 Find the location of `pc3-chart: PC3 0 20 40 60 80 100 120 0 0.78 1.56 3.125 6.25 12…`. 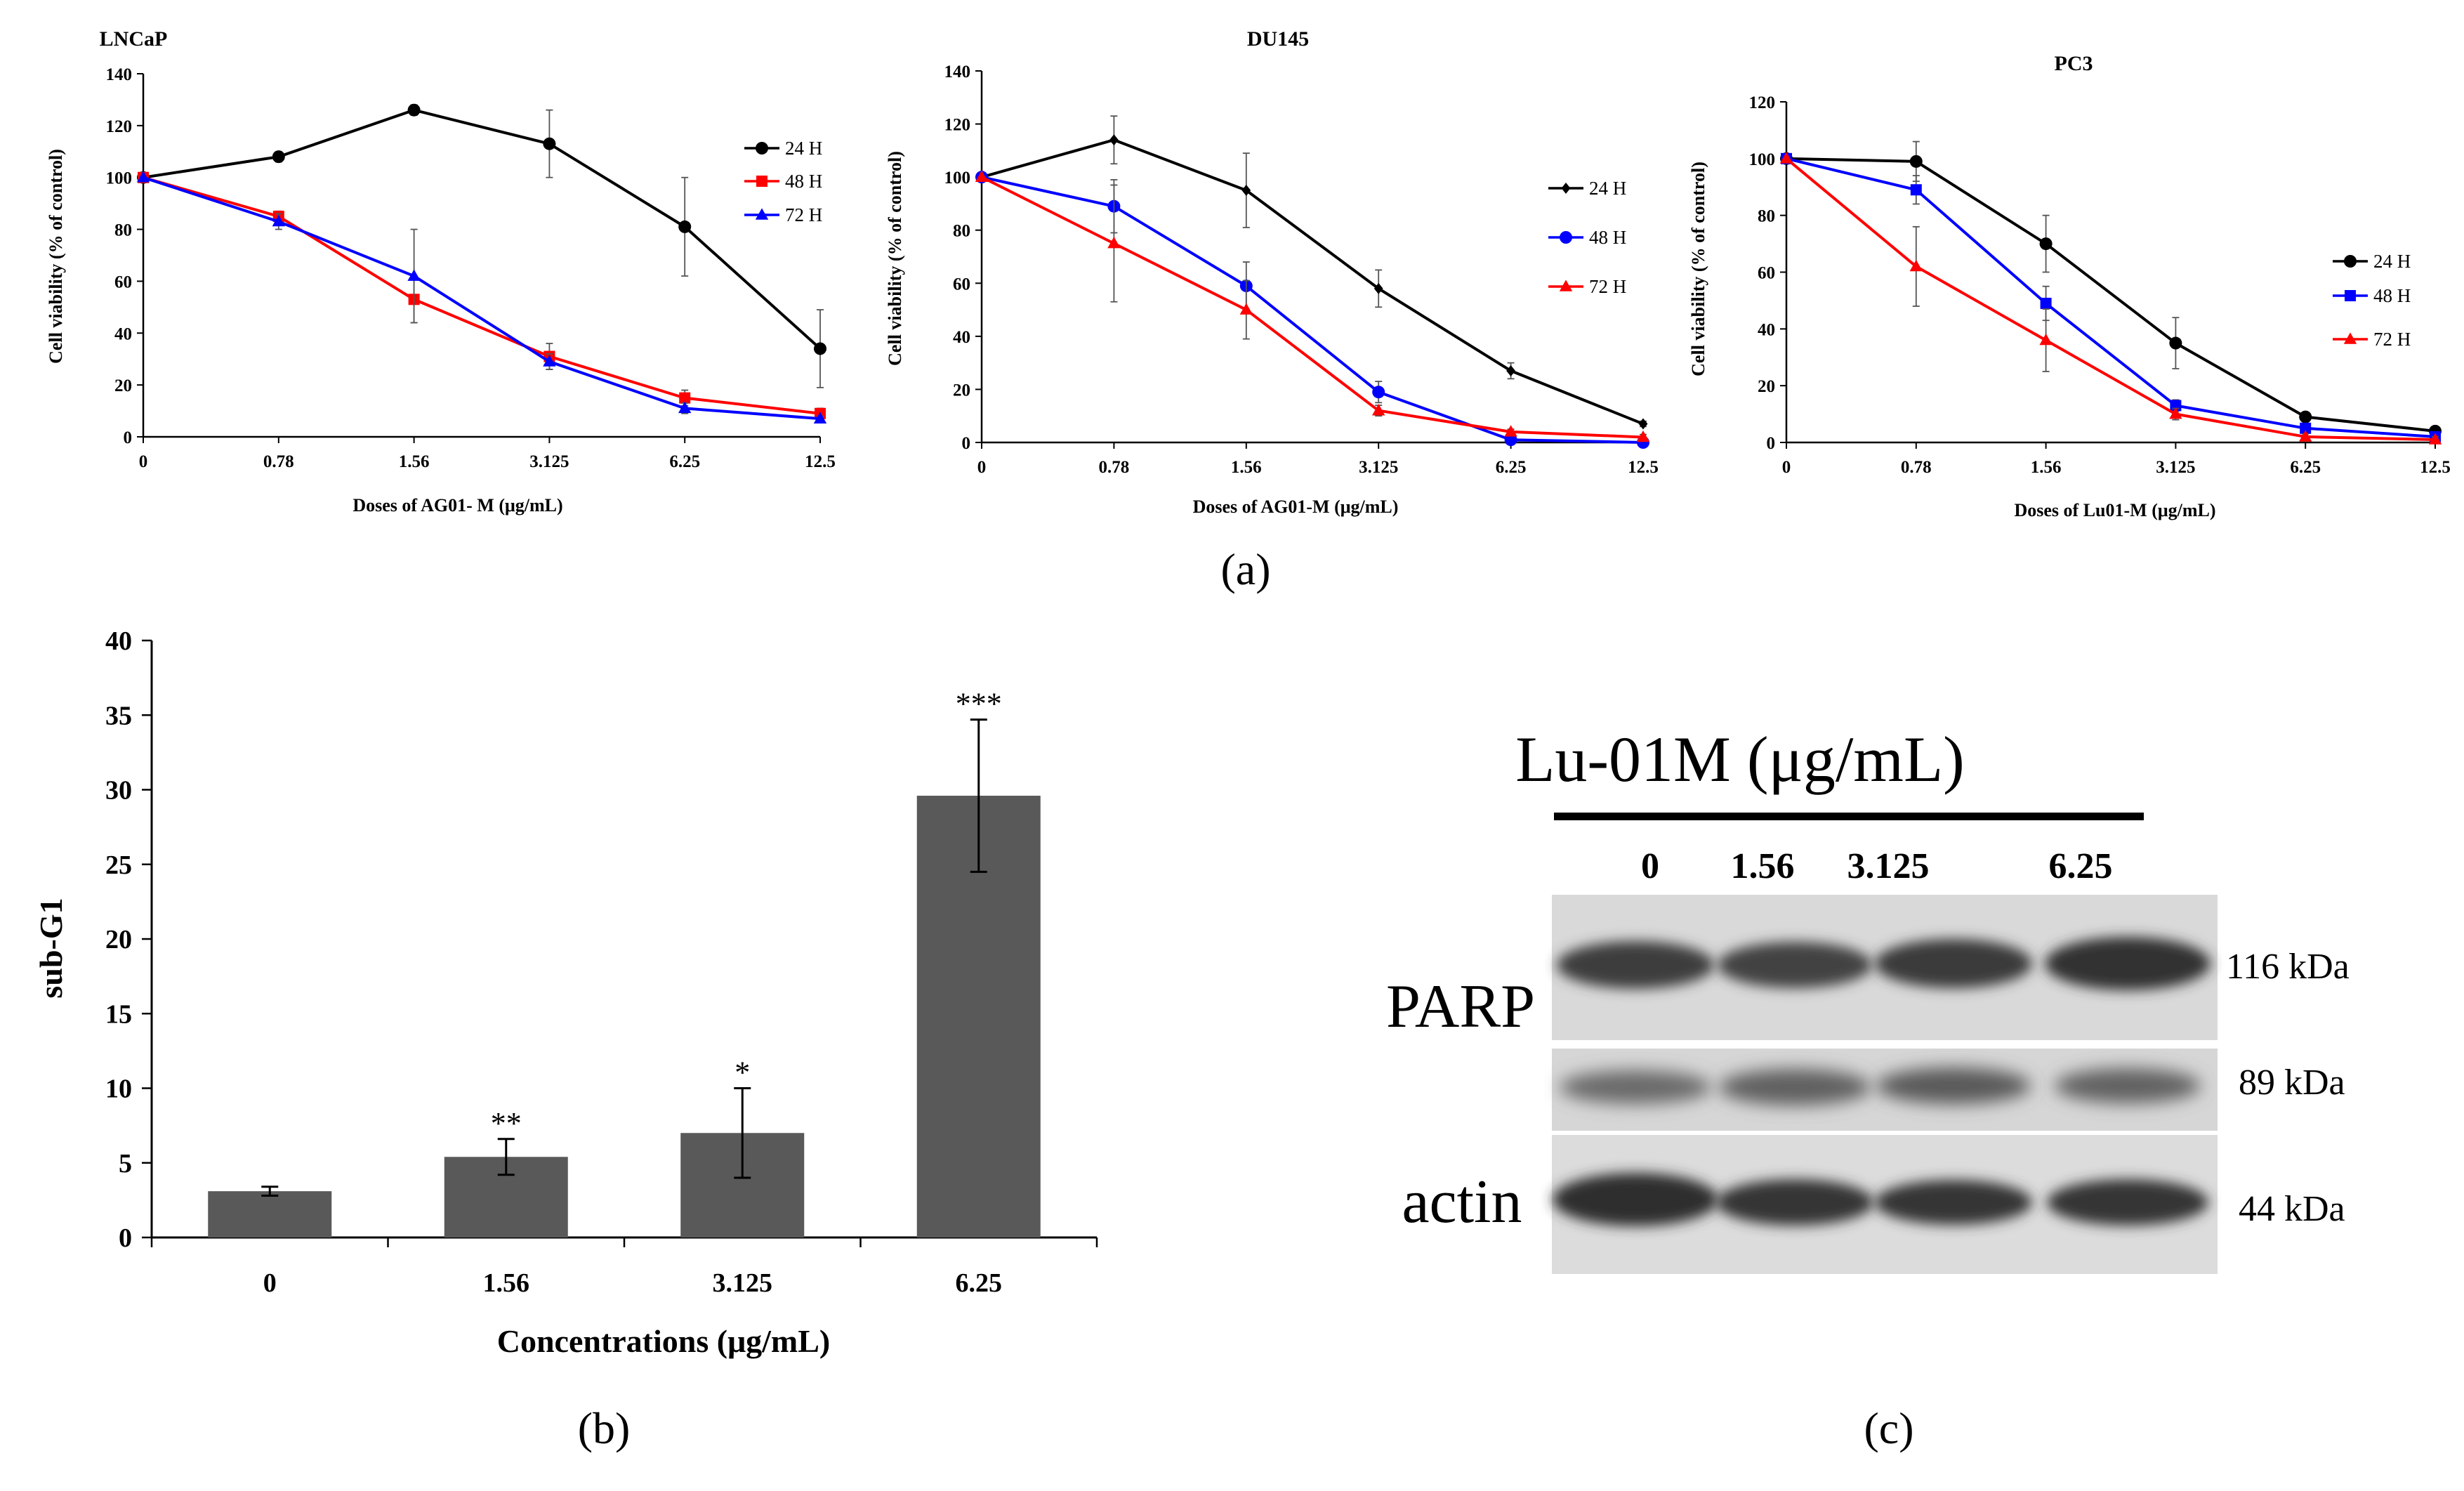

pc3-chart: PC3 0 20 40 60 80 100 120 0 0.78 1.56 3.125 6.25 12… is located at coordinates (2069, 286).